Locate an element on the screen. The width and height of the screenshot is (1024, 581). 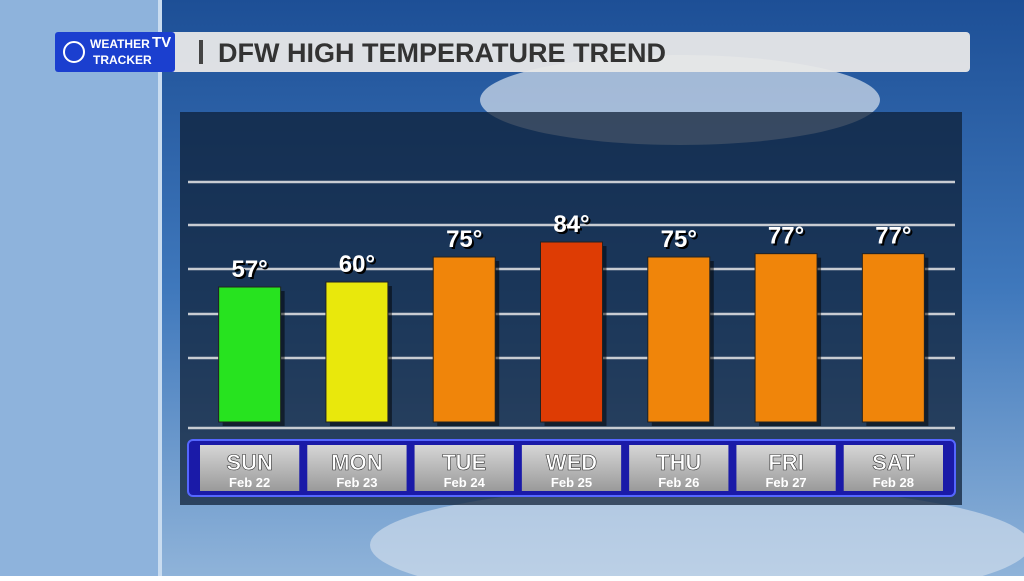
value-label-shadow: 57° is located at coordinates (251, 271).